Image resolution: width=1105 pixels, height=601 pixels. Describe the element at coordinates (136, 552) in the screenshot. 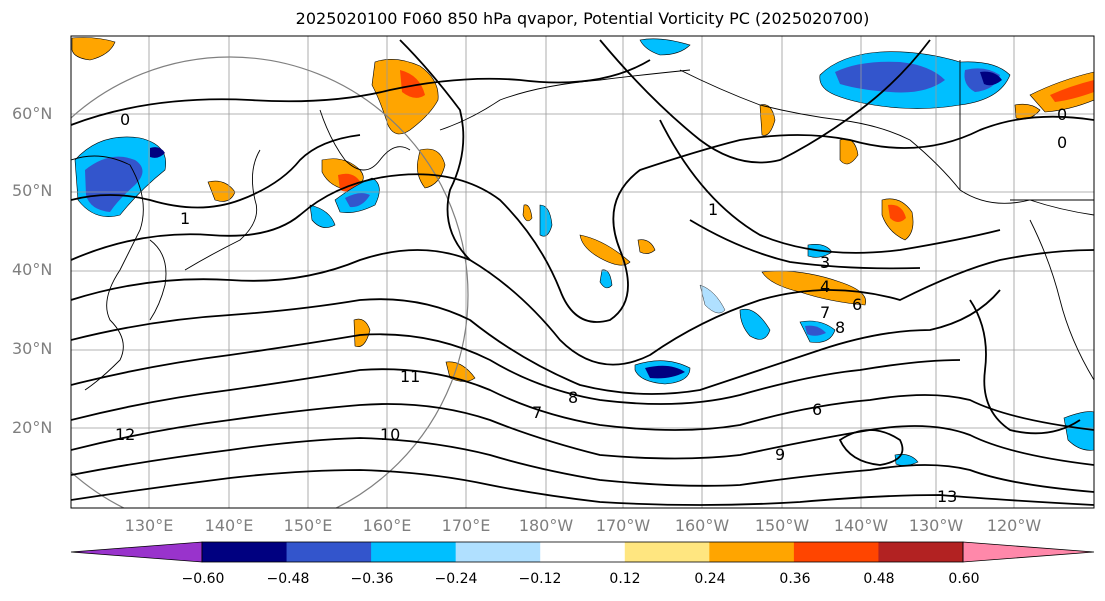

I see `colorbar-extend-min` at that location.